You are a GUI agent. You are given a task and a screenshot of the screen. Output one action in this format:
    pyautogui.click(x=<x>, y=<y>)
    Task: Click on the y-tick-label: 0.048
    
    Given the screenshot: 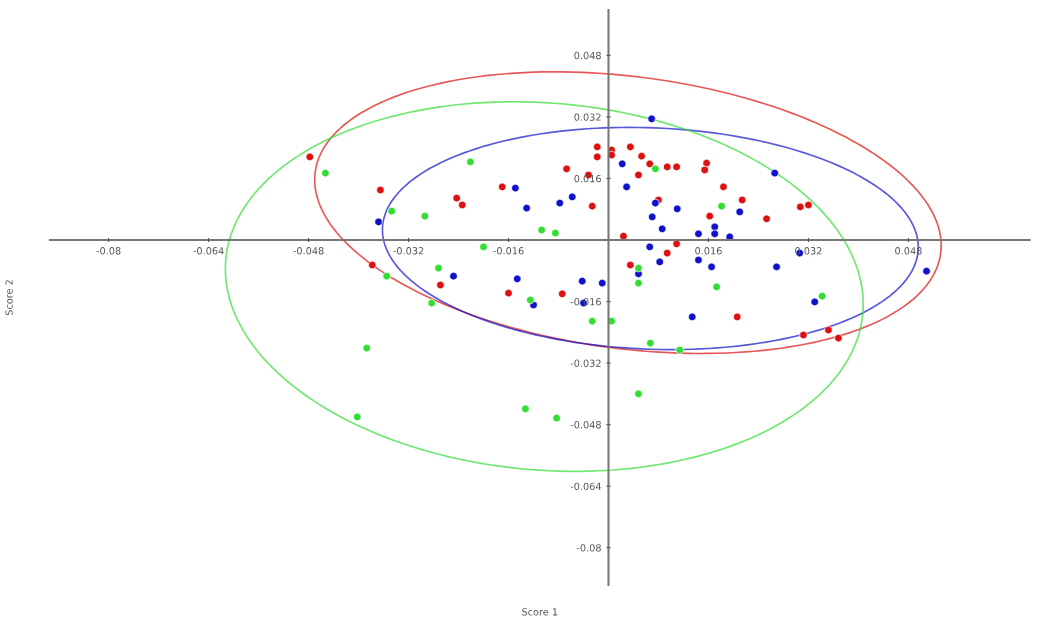 What is the action you would take?
    pyautogui.click(x=587, y=55)
    